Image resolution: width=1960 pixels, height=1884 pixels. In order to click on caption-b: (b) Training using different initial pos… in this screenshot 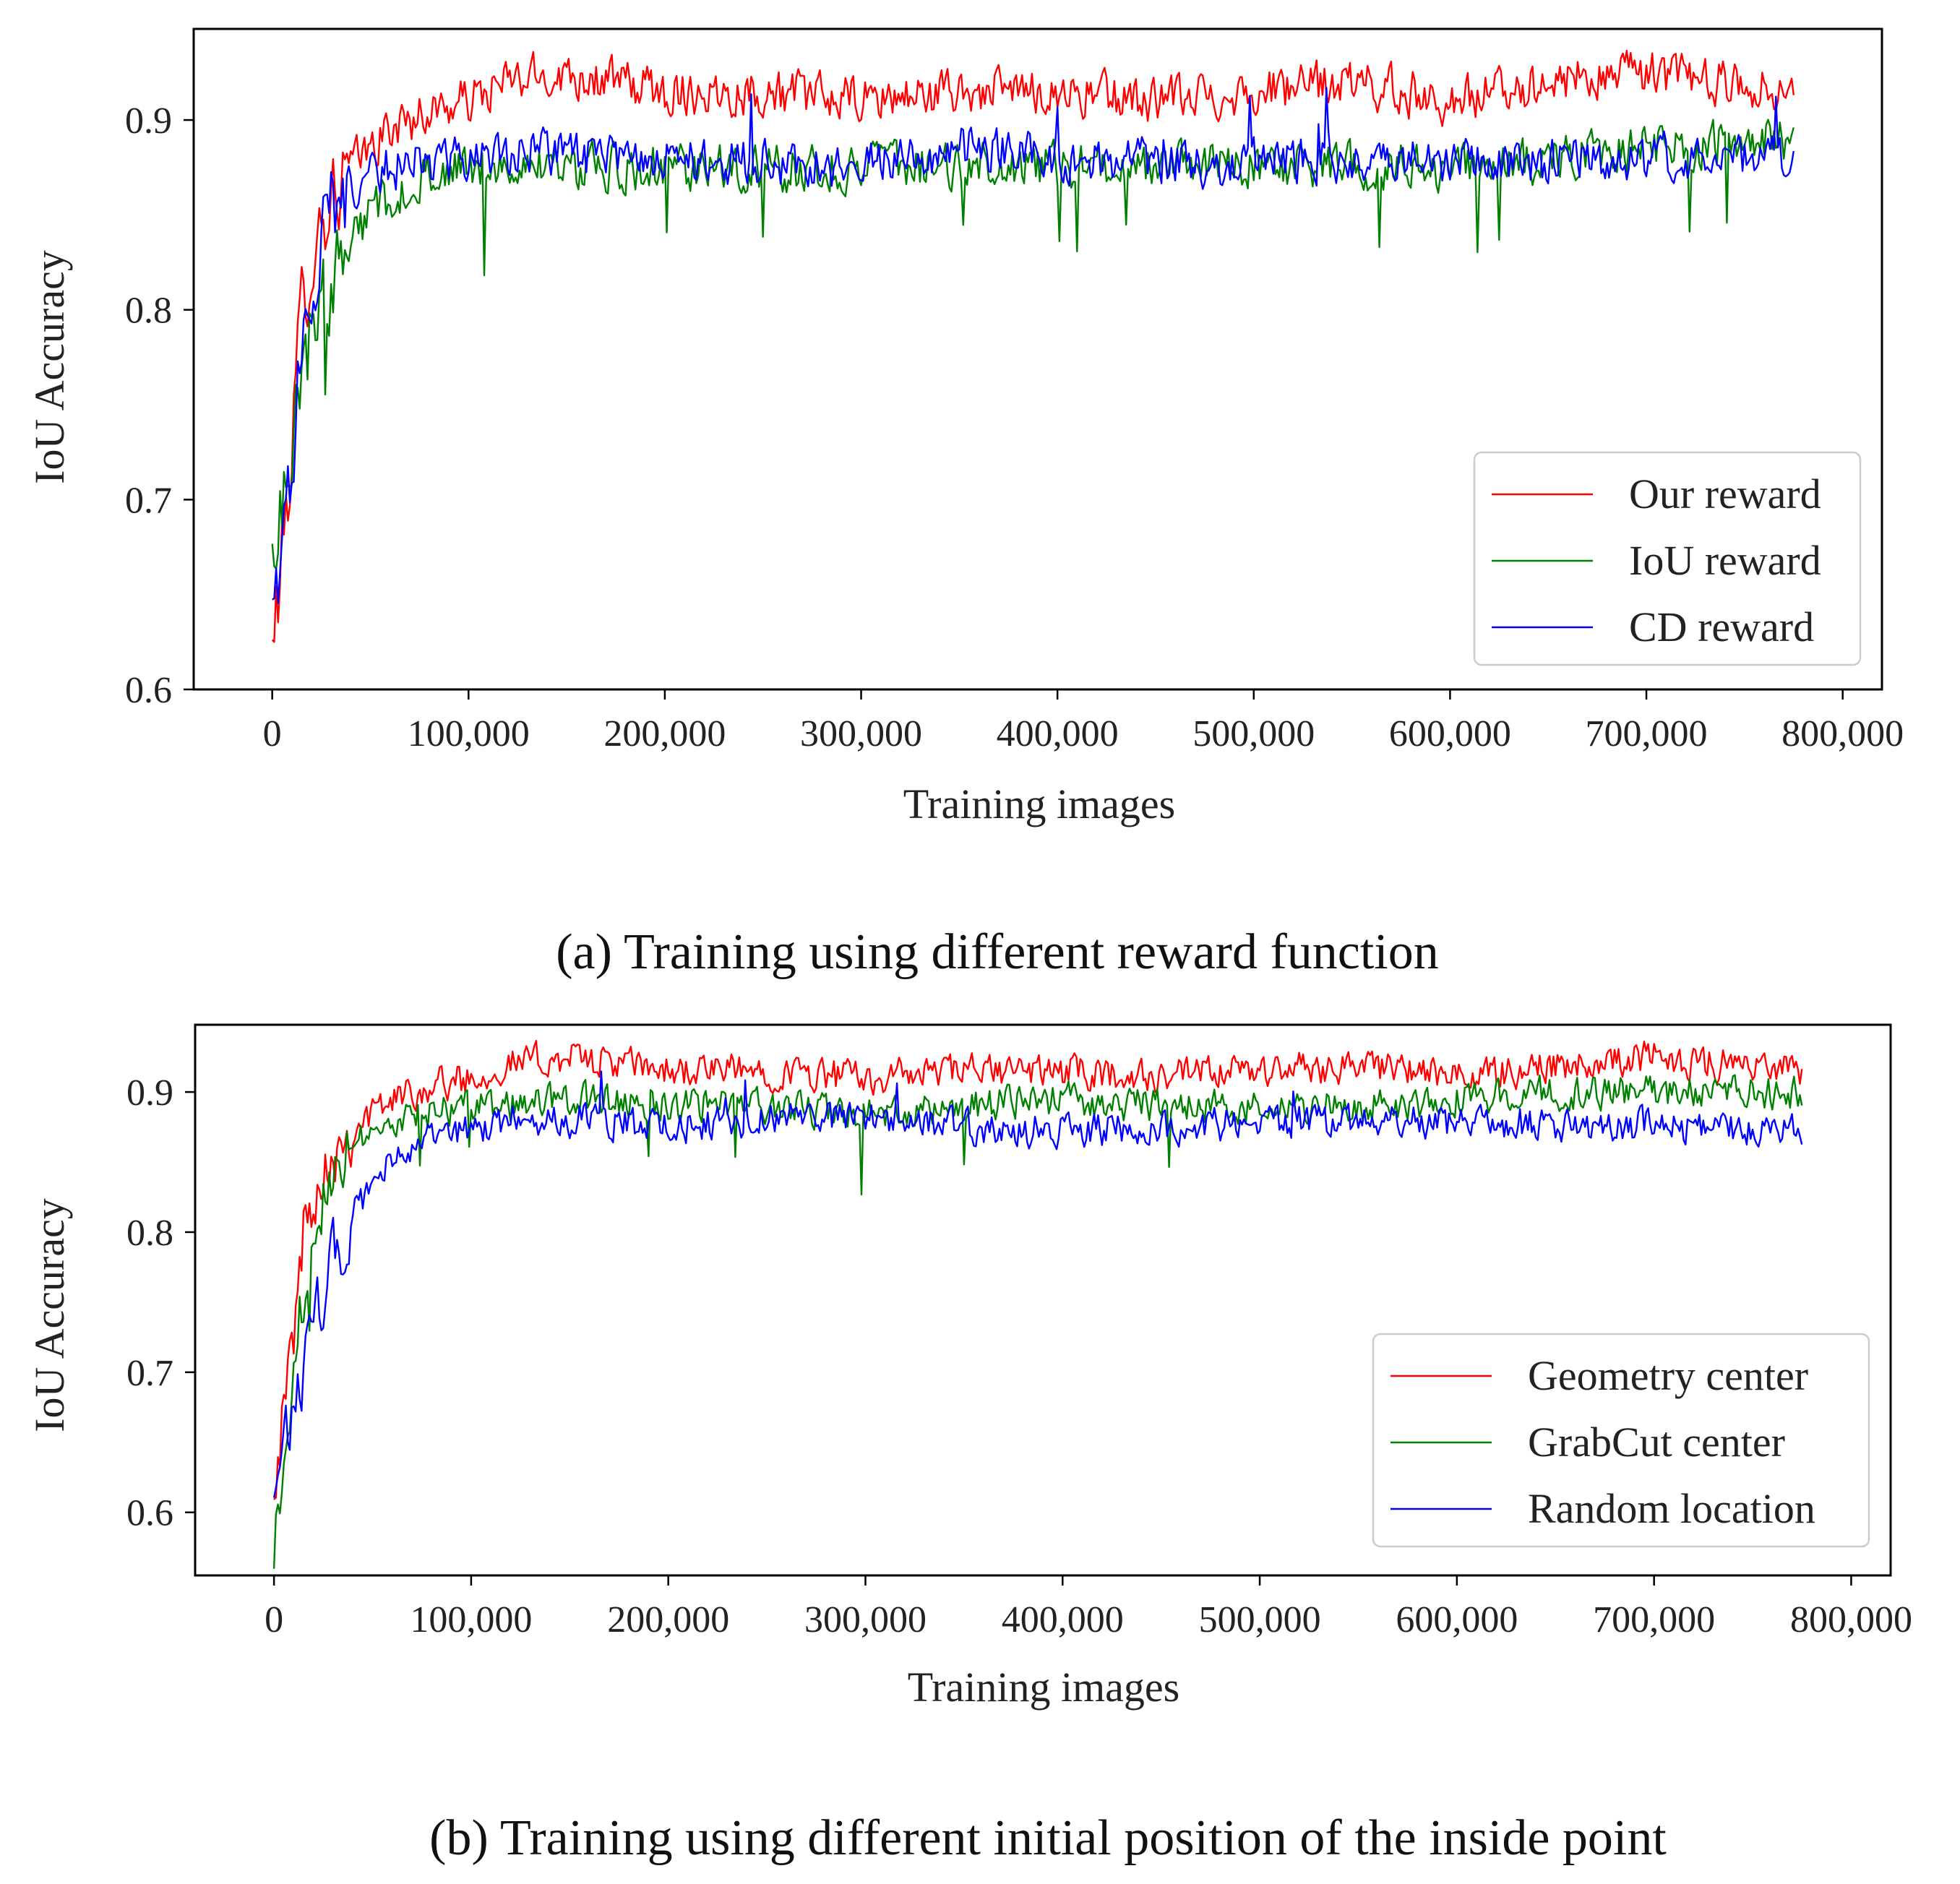, I will do `click(1048, 1838)`.